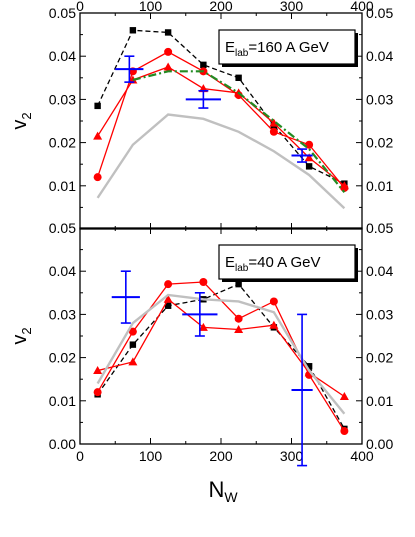  Describe the element at coordinates (379, 444) in the screenshot. I see `y-tick-label-right: 0.00` at that location.